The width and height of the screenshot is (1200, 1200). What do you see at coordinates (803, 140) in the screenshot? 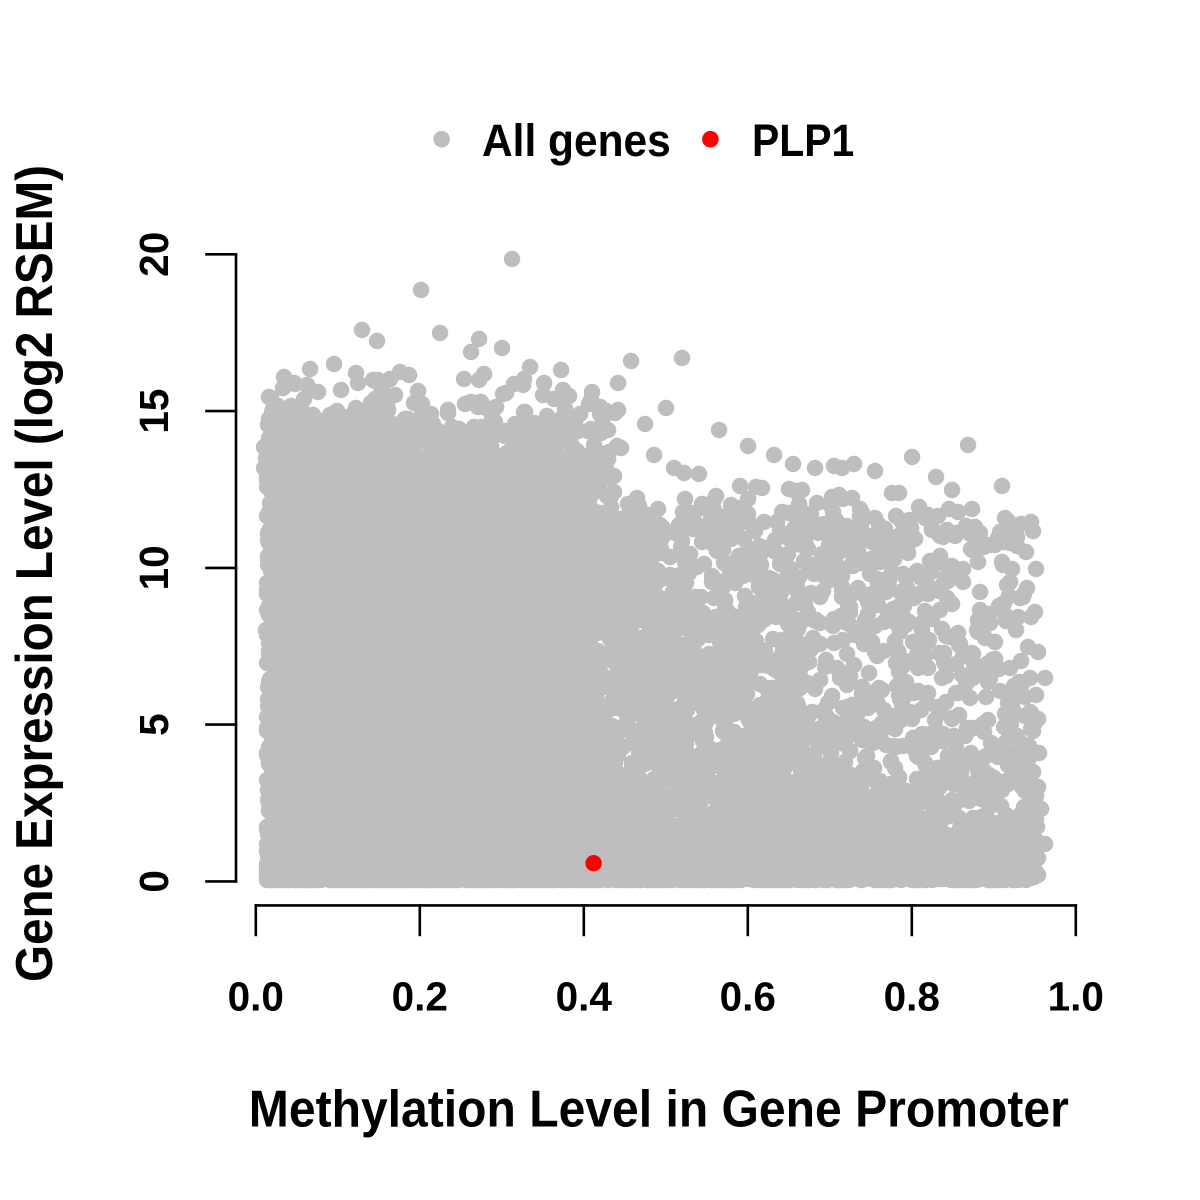
I see `svg-text: PLP1` at bounding box center [803, 140].